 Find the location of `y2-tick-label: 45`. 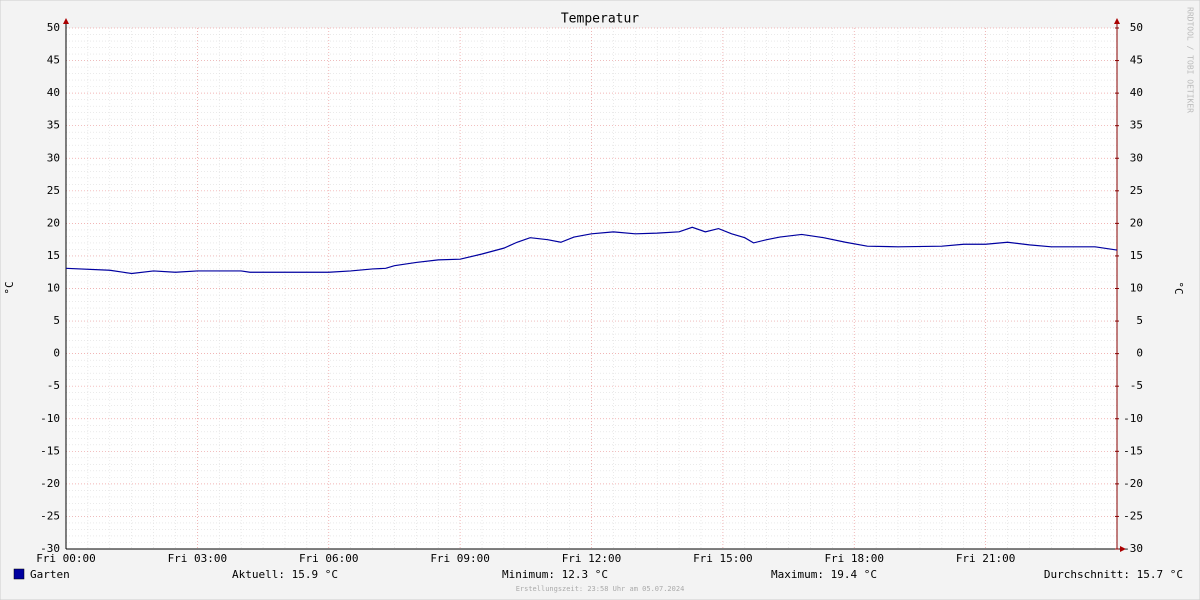

y2-tick-label: 45 is located at coordinates (1136, 60).